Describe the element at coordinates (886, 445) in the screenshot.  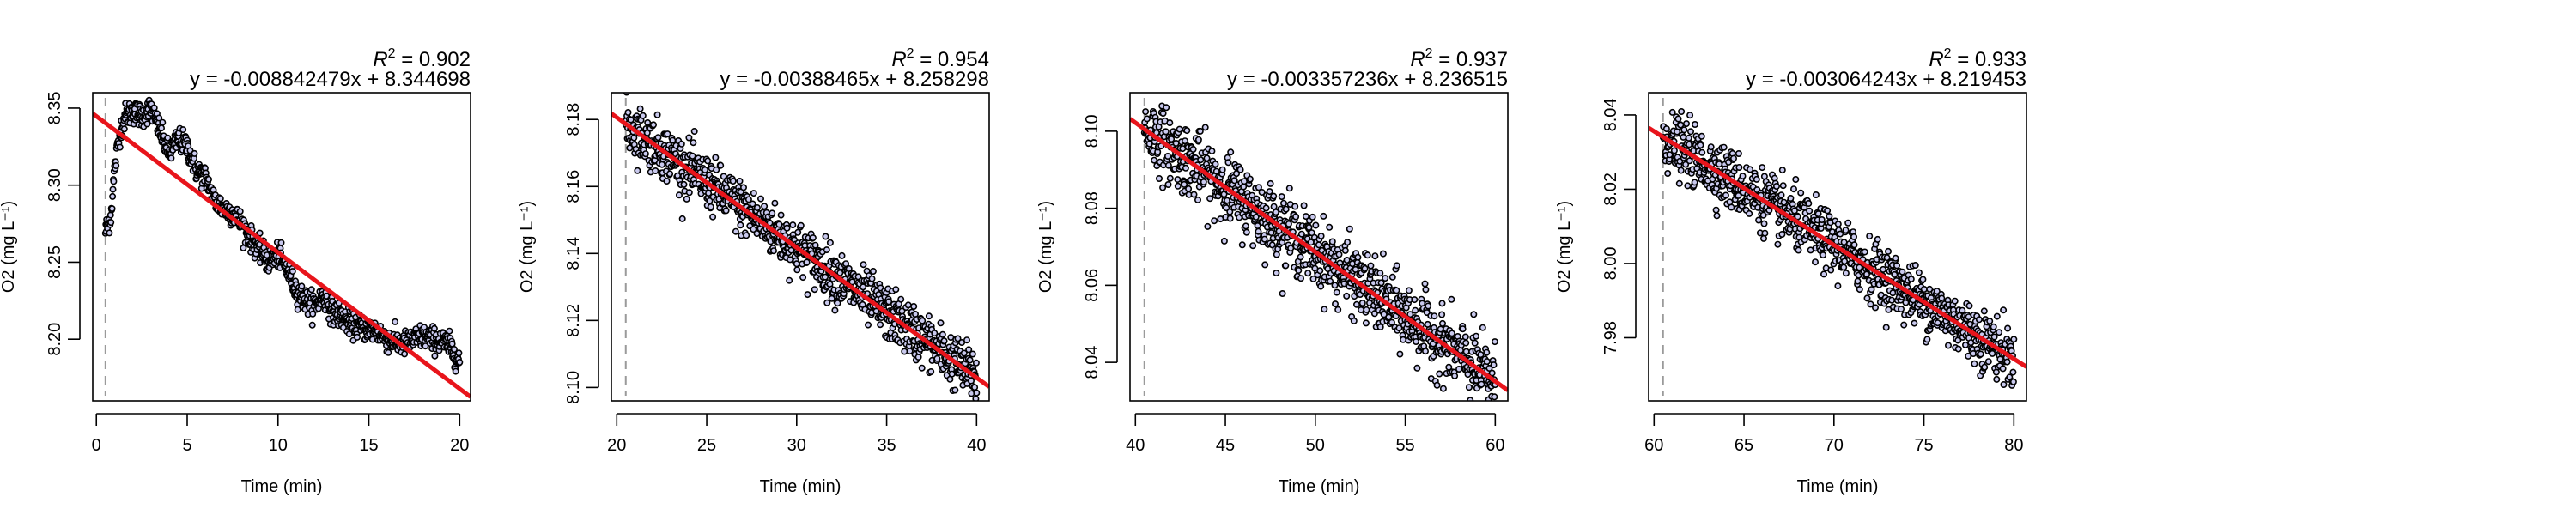
I see `x-tick-label: 35` at that location.